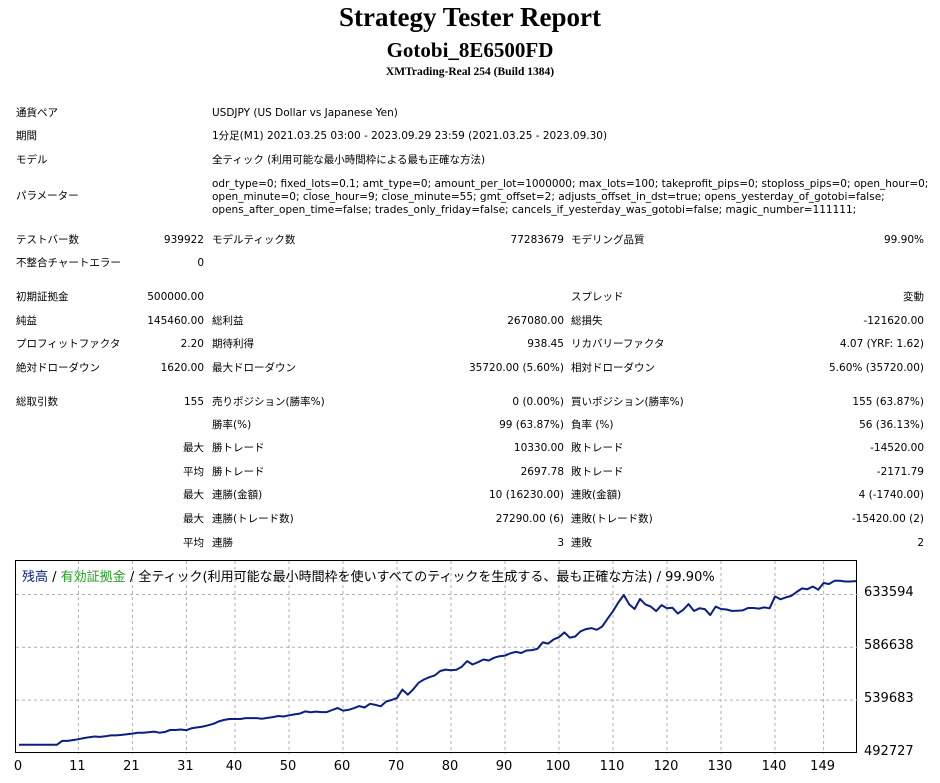  I want to click on max-cons-loss-label: 連敗(トレード数), so click(612, 519).